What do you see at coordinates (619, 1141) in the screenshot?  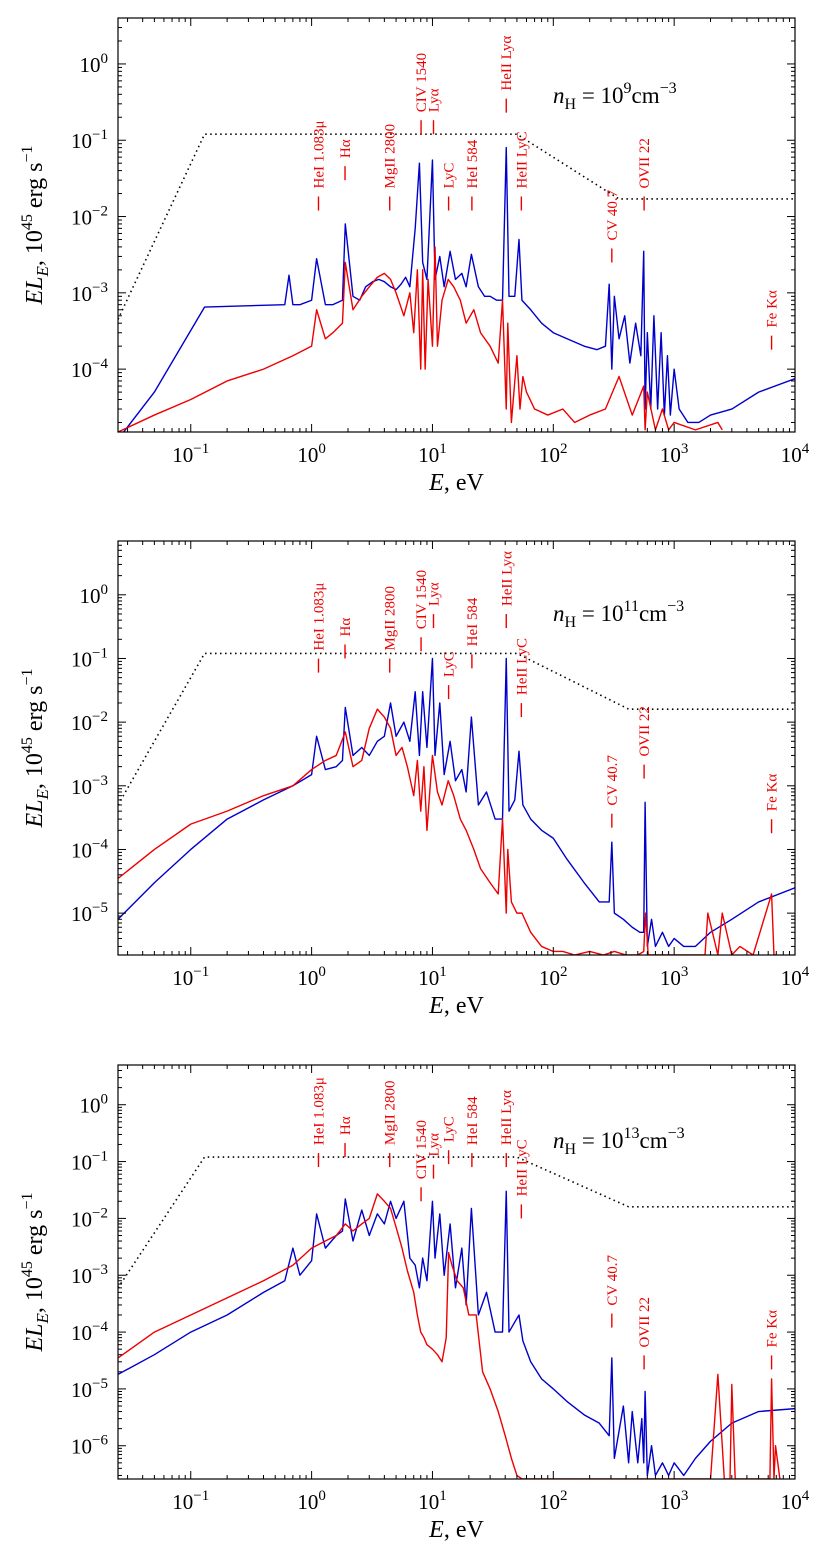 I see `density-label: nH = 1013cm−3` at bounding box center [619, 1141].